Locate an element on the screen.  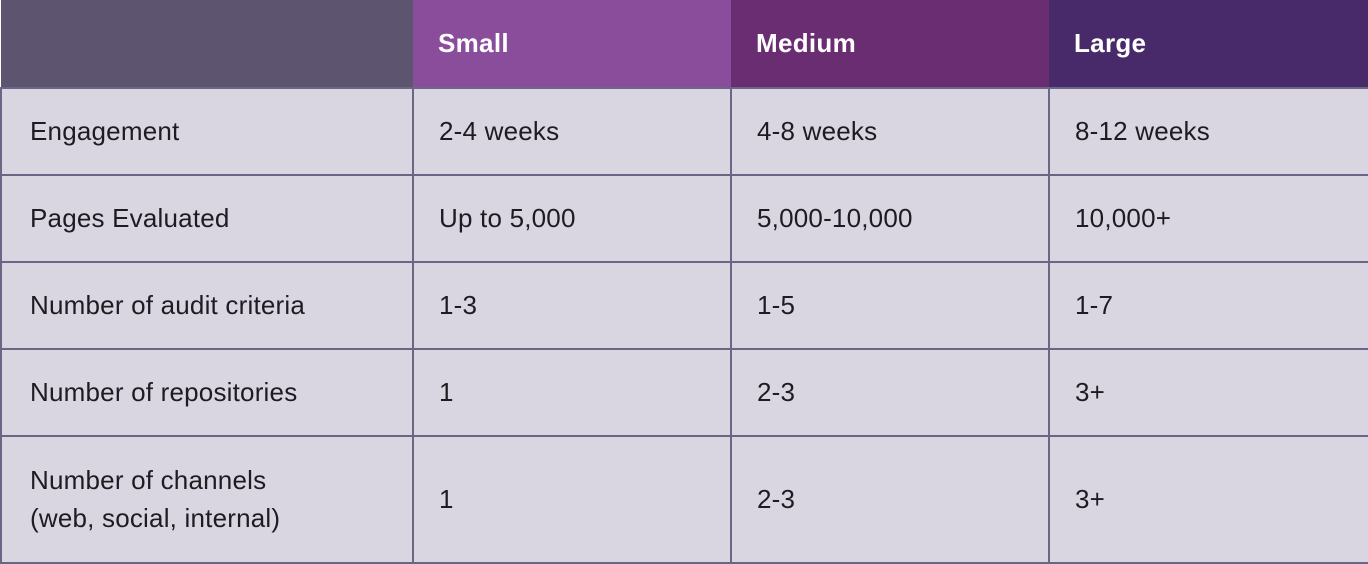
row-label: Number of audit criteria is located at coordinates (207, 305).